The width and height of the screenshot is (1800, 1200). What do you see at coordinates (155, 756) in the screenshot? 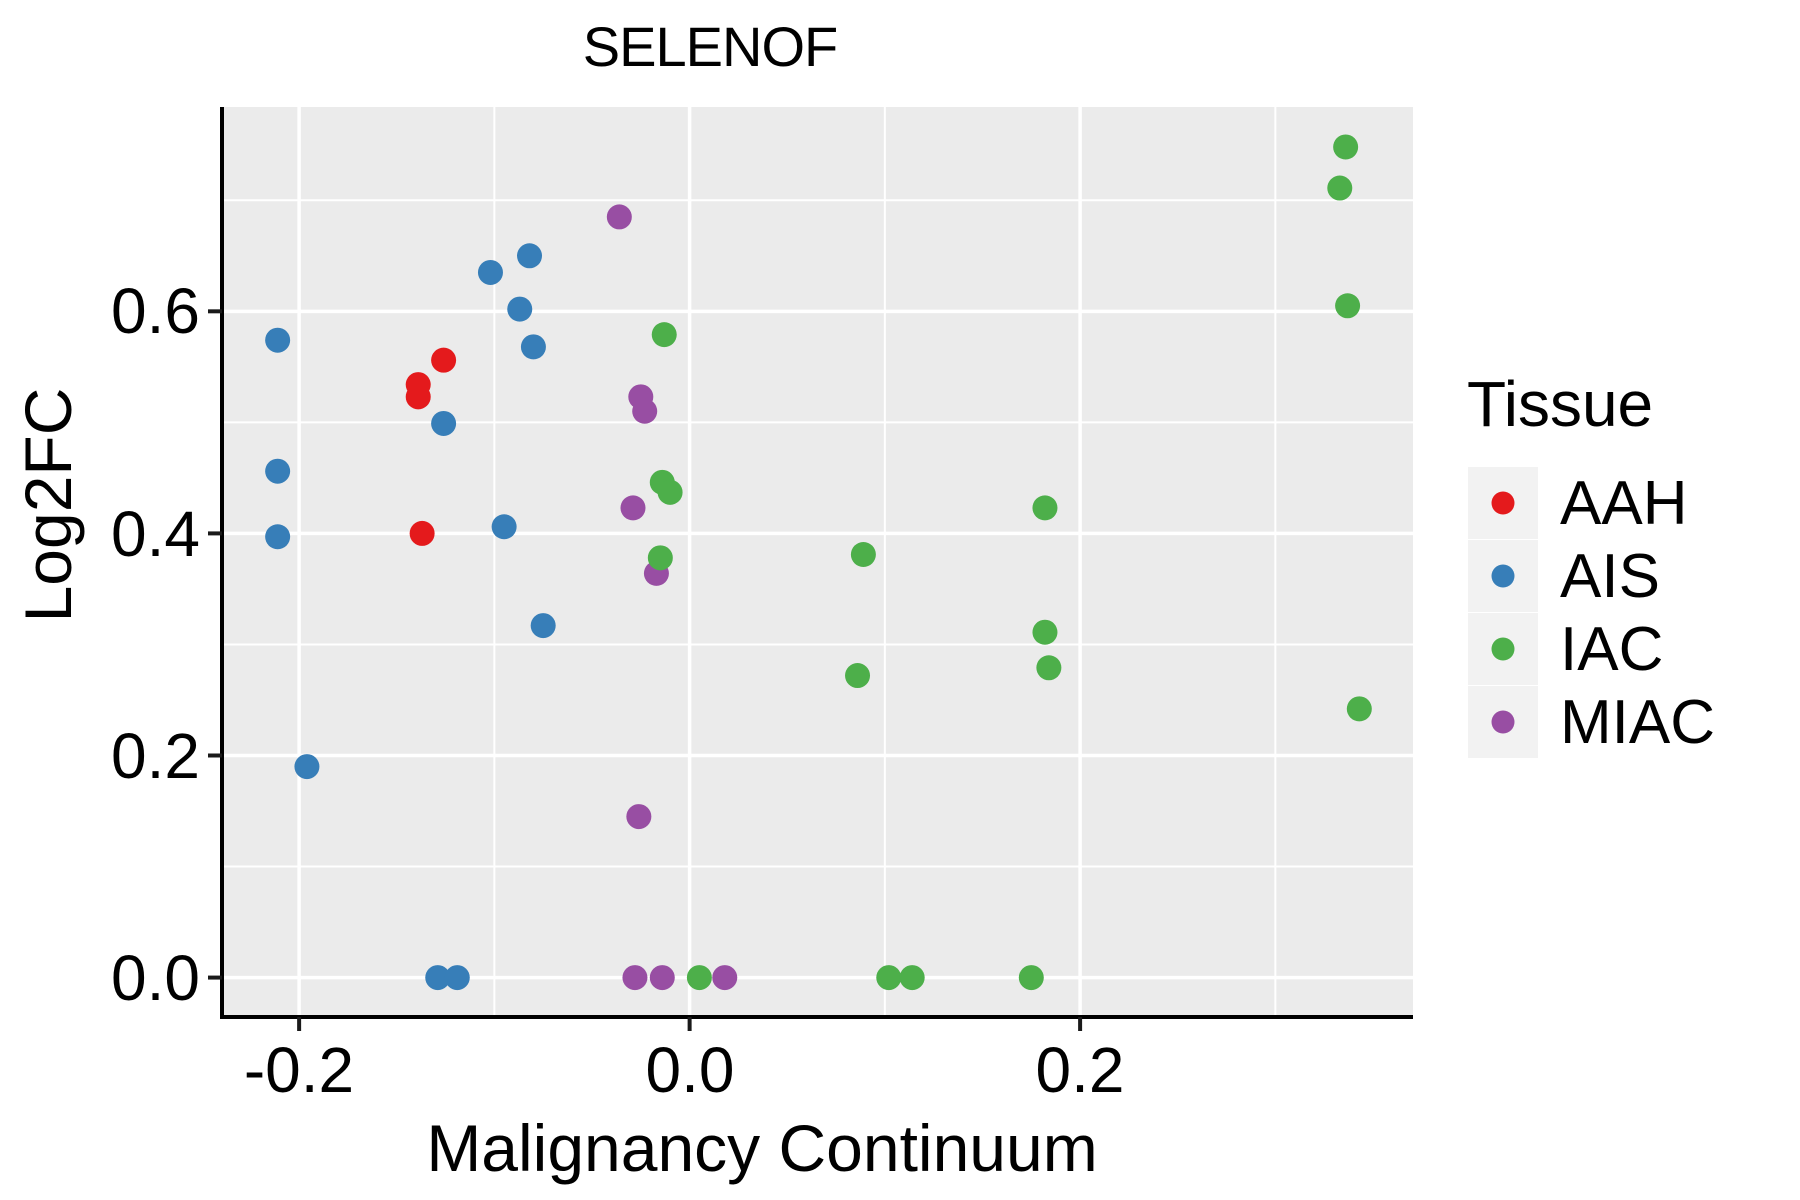
I see `y-tick-label: 0.2` at bounding box center [155, 756].